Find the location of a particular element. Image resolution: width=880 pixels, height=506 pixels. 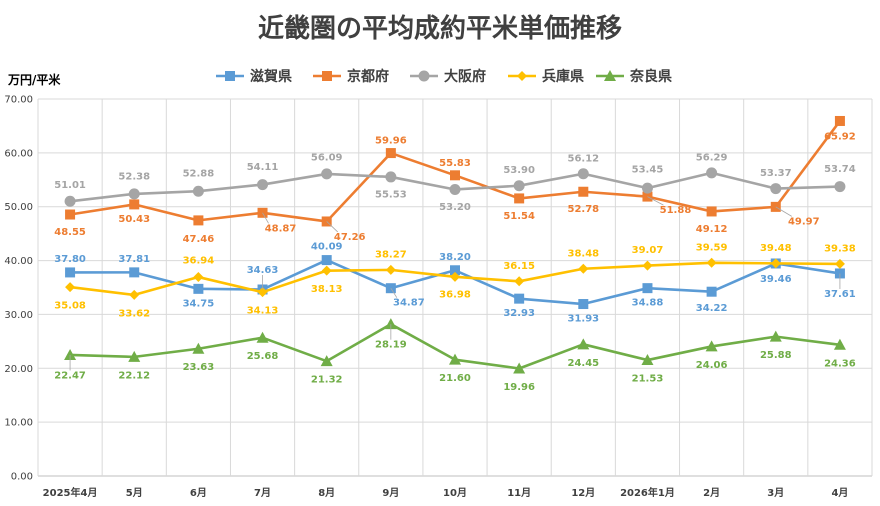

data-label: 21.60 is located at coordinates (455, 378).